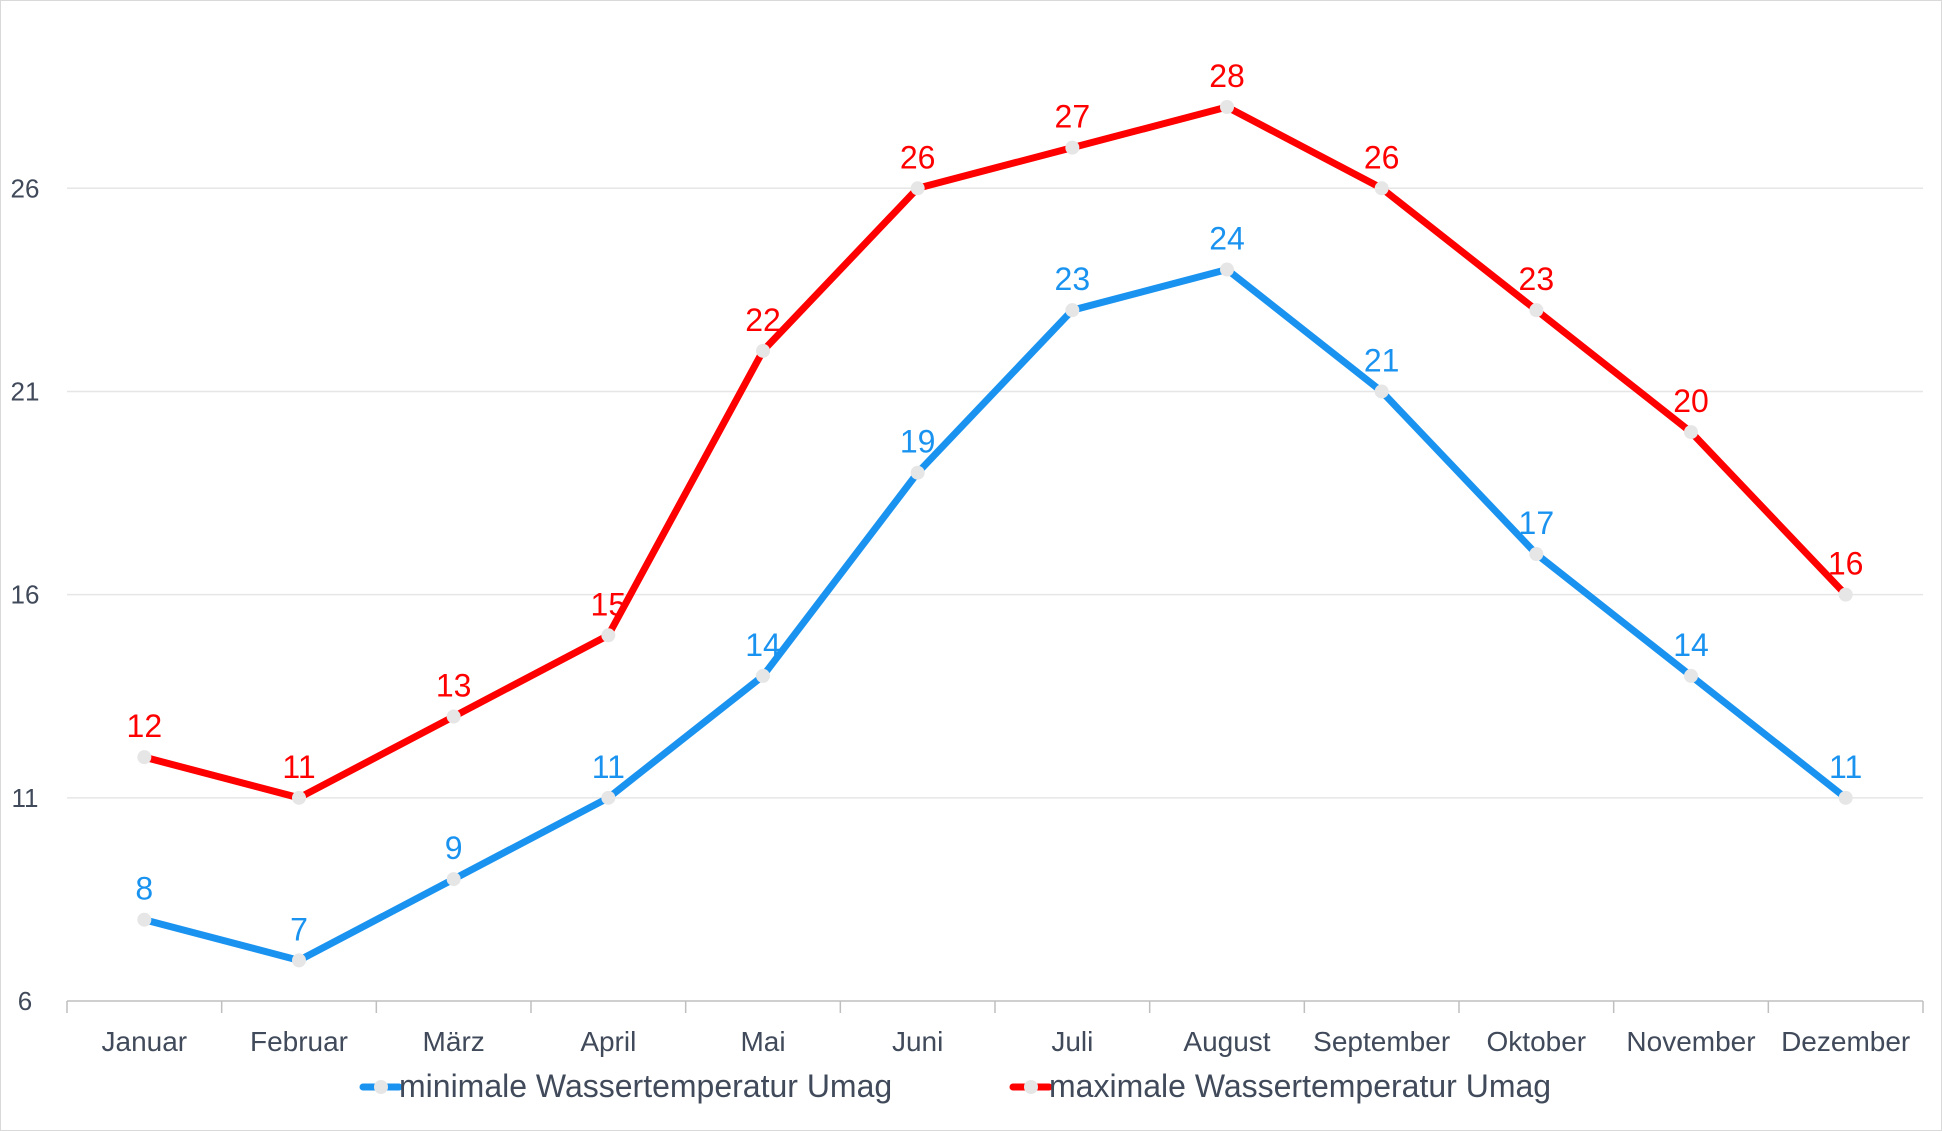  What do you see at coordinates (1845, 1041) in the screenshot?
I see `x-tick-label: Dezember` at bounding box center [1845, 1041].